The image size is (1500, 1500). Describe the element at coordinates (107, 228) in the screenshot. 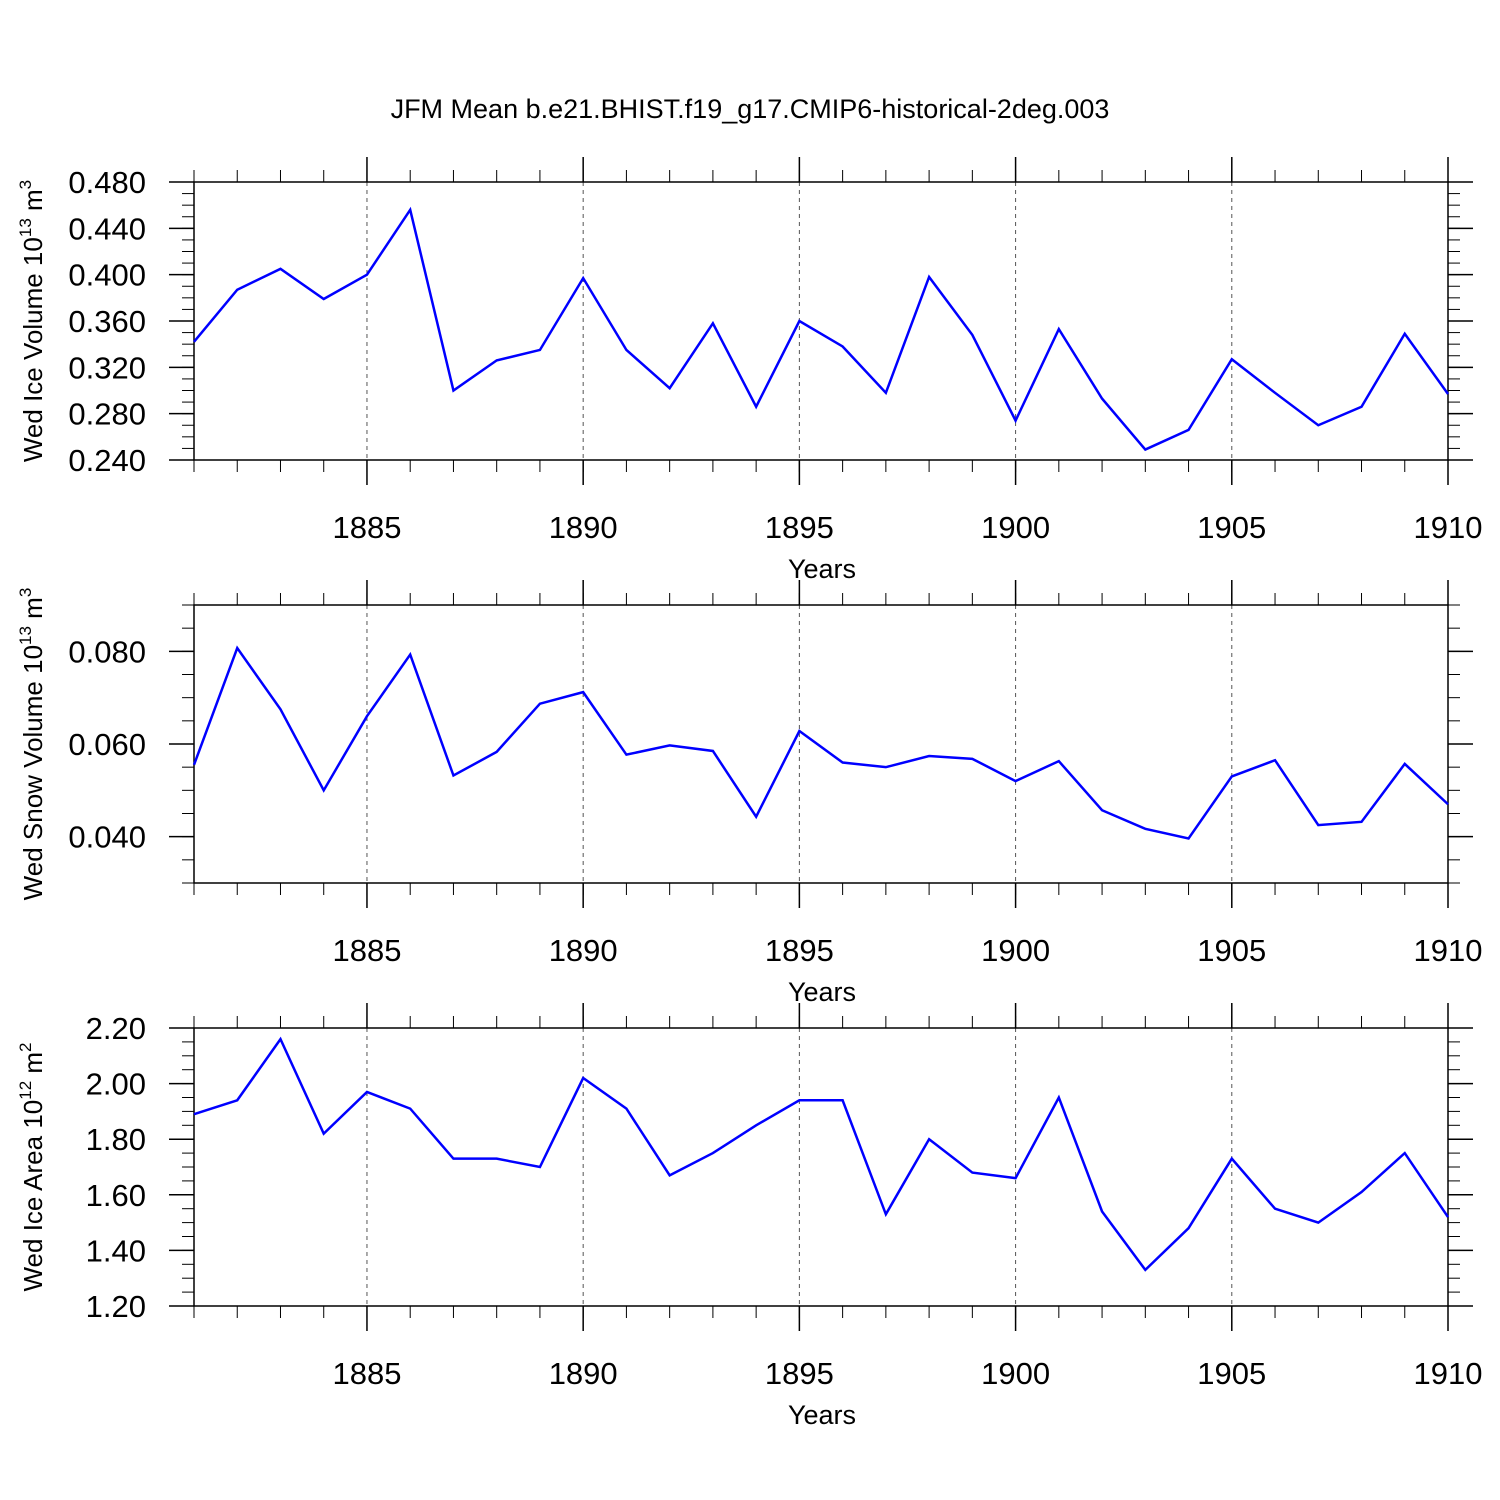

I see `y-tick-label: 0.440` at that location.